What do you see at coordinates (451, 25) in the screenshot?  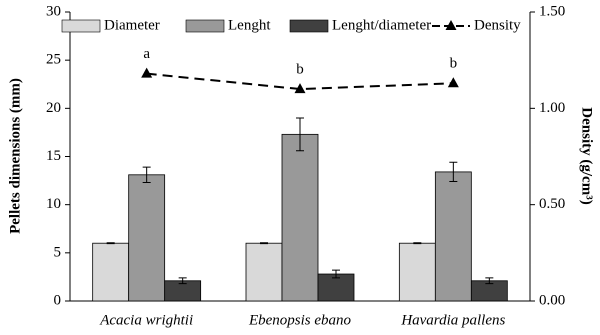 I see `legend-marker` at bounding box center [451, 25].